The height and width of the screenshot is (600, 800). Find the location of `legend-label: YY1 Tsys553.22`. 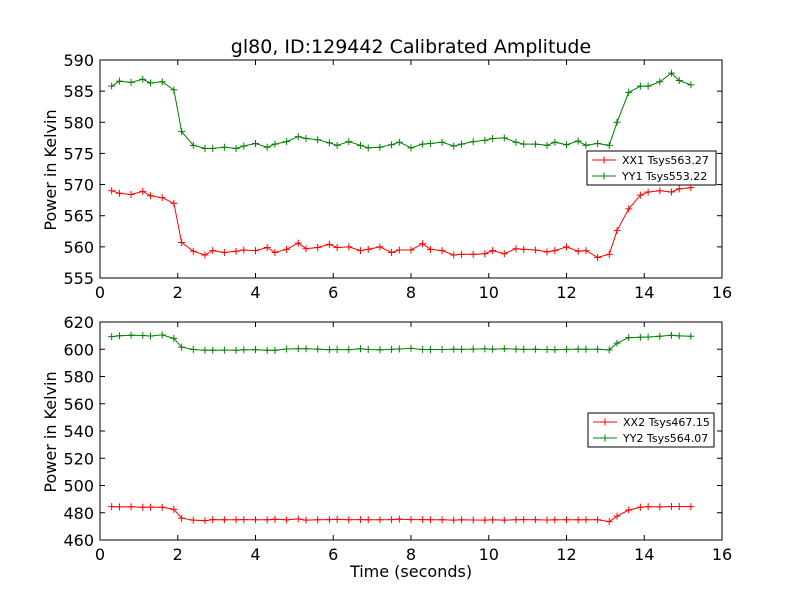

legend-label: YY1 Tsys553.22 is located at coordinates (664, 176).